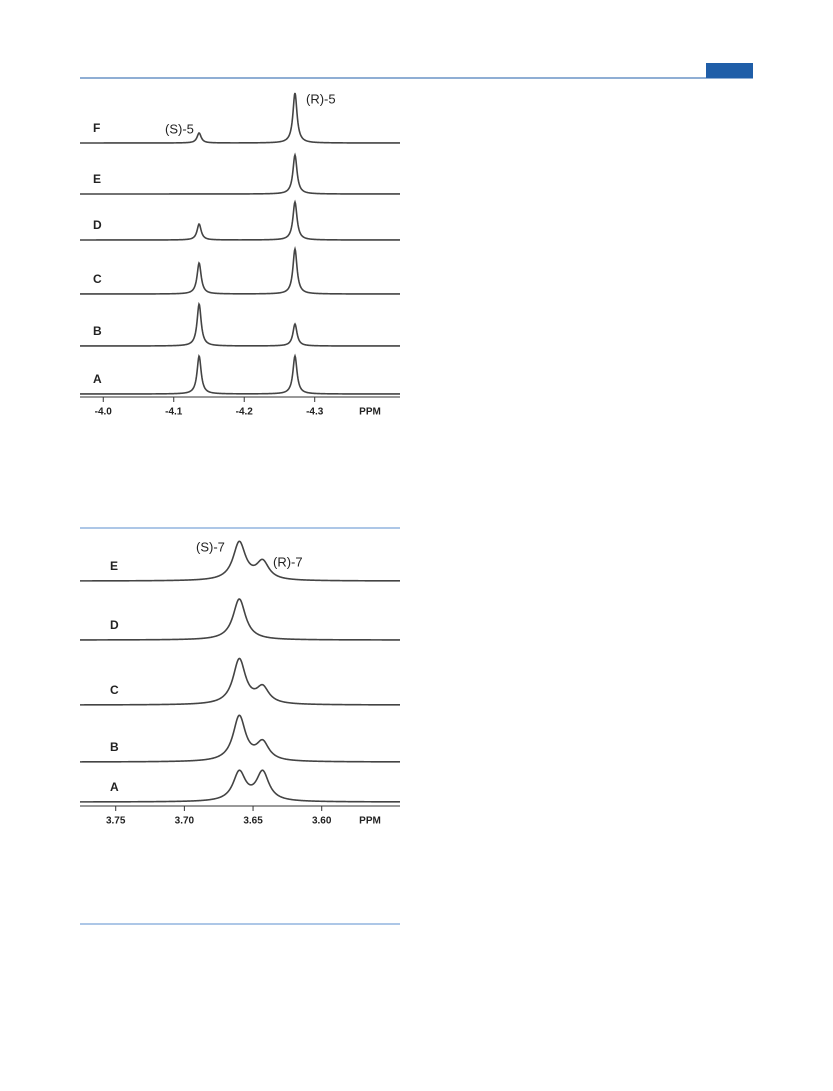 Image resolution: width=833 pixels, height=1091 pixels. I want to click on annotation: (R)-7, so click(288, 561).